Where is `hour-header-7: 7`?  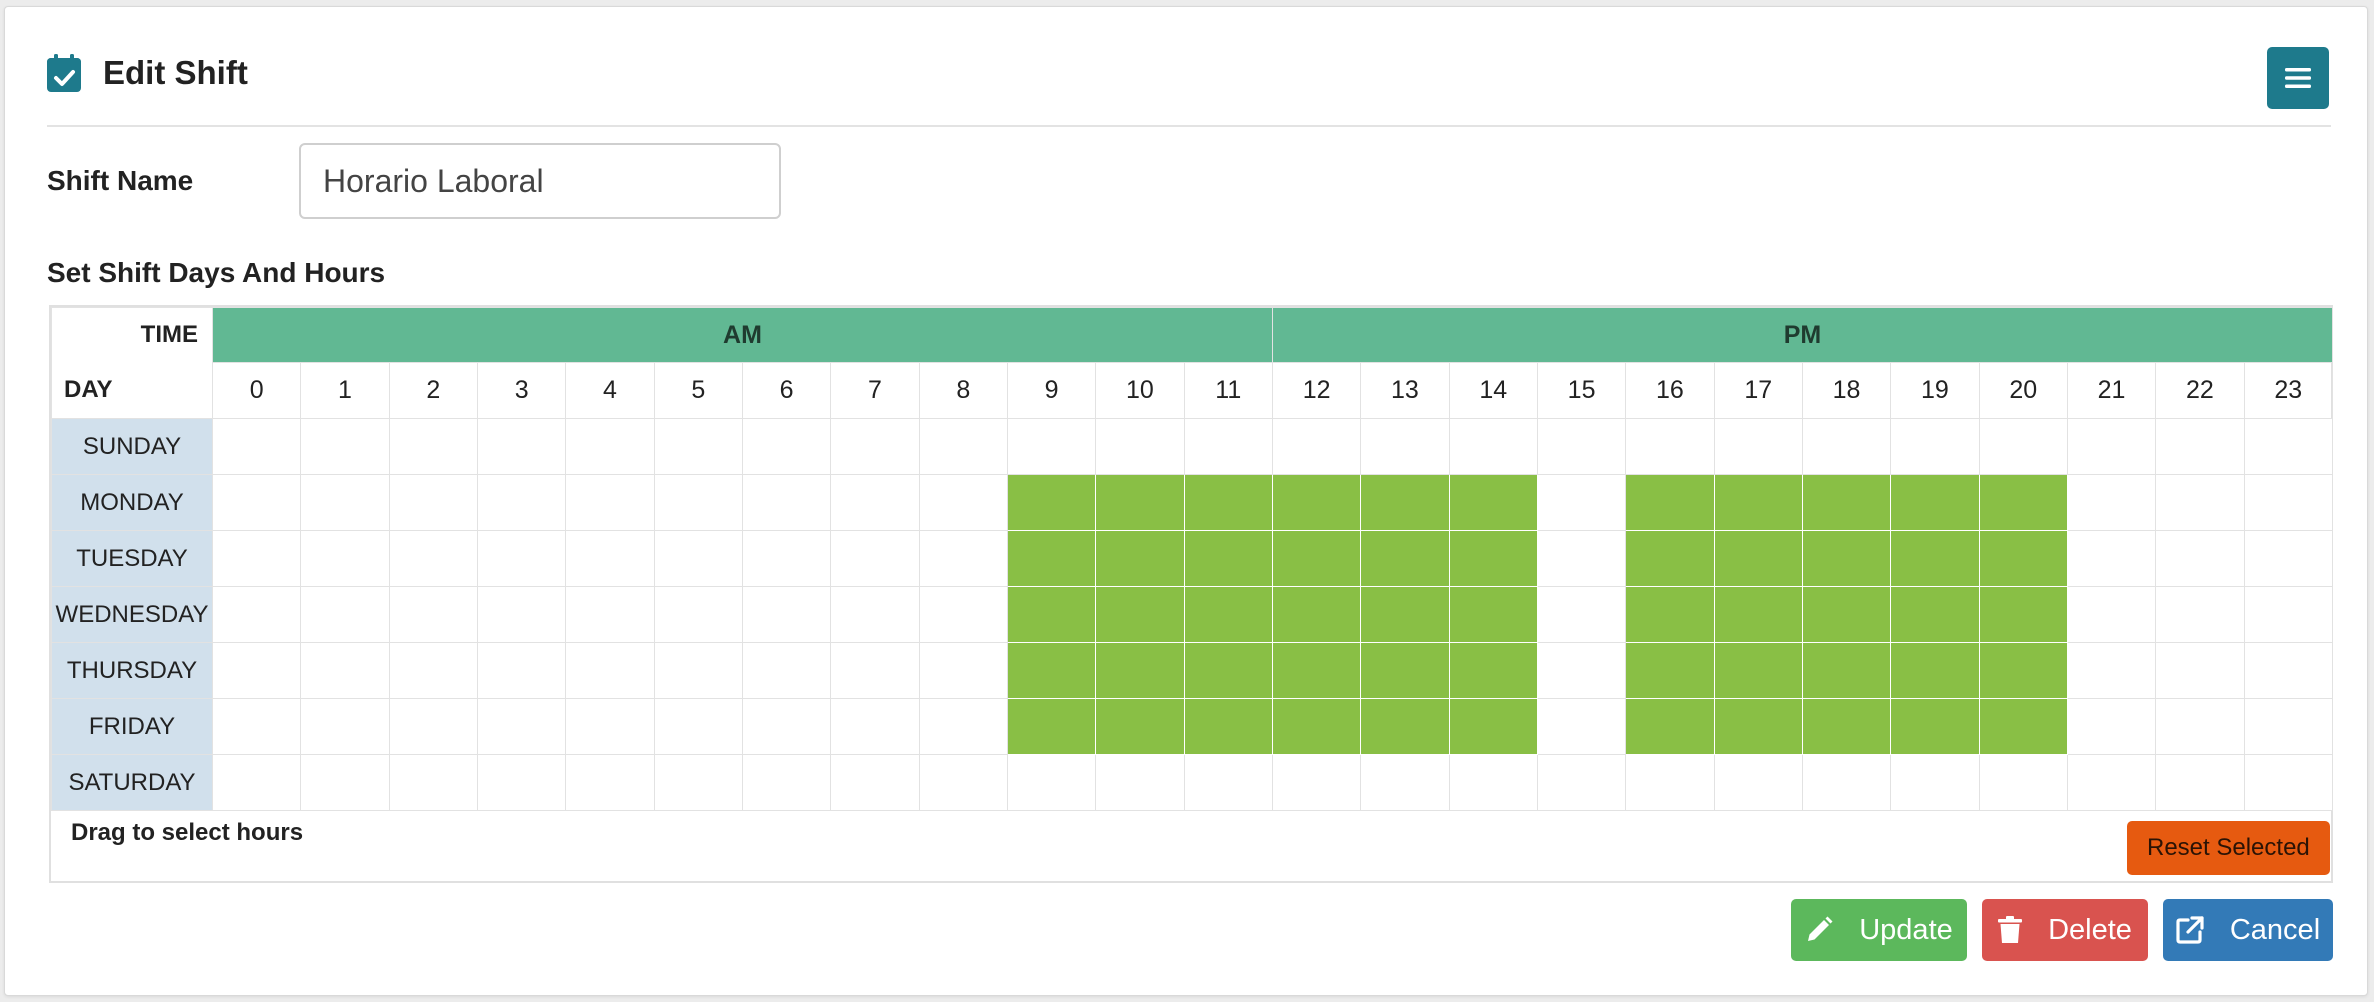
hour-header-7: 7 is located at coordinates (875, 390).